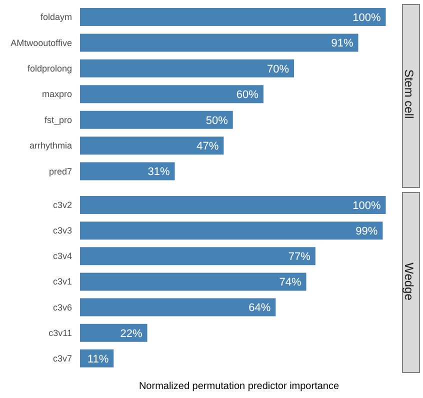 The width and height of the screenshot is (423, 398). I want to click on y2-axis-title: Wedge, so click(409, 281).